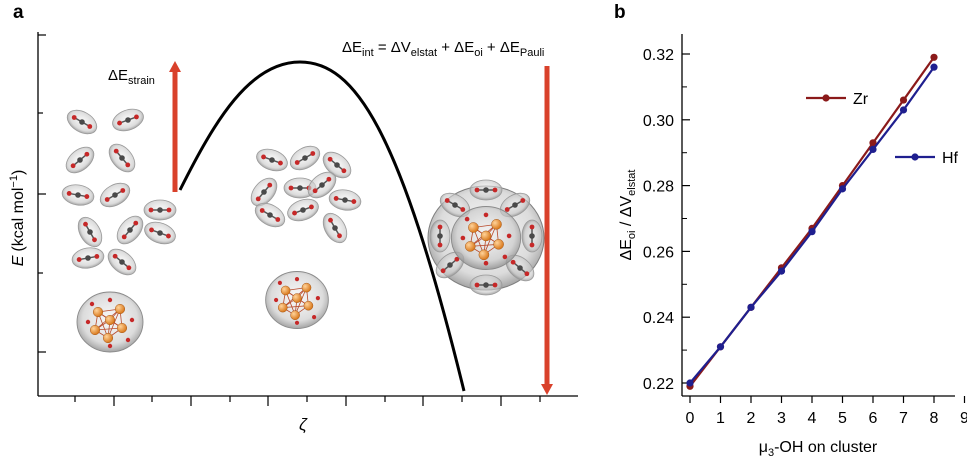 This screenshot has width=967, height=458. Describe the element at coordinates (303, 424) in the screenshot. I see `panel-a-x-label: ζ` at that location.